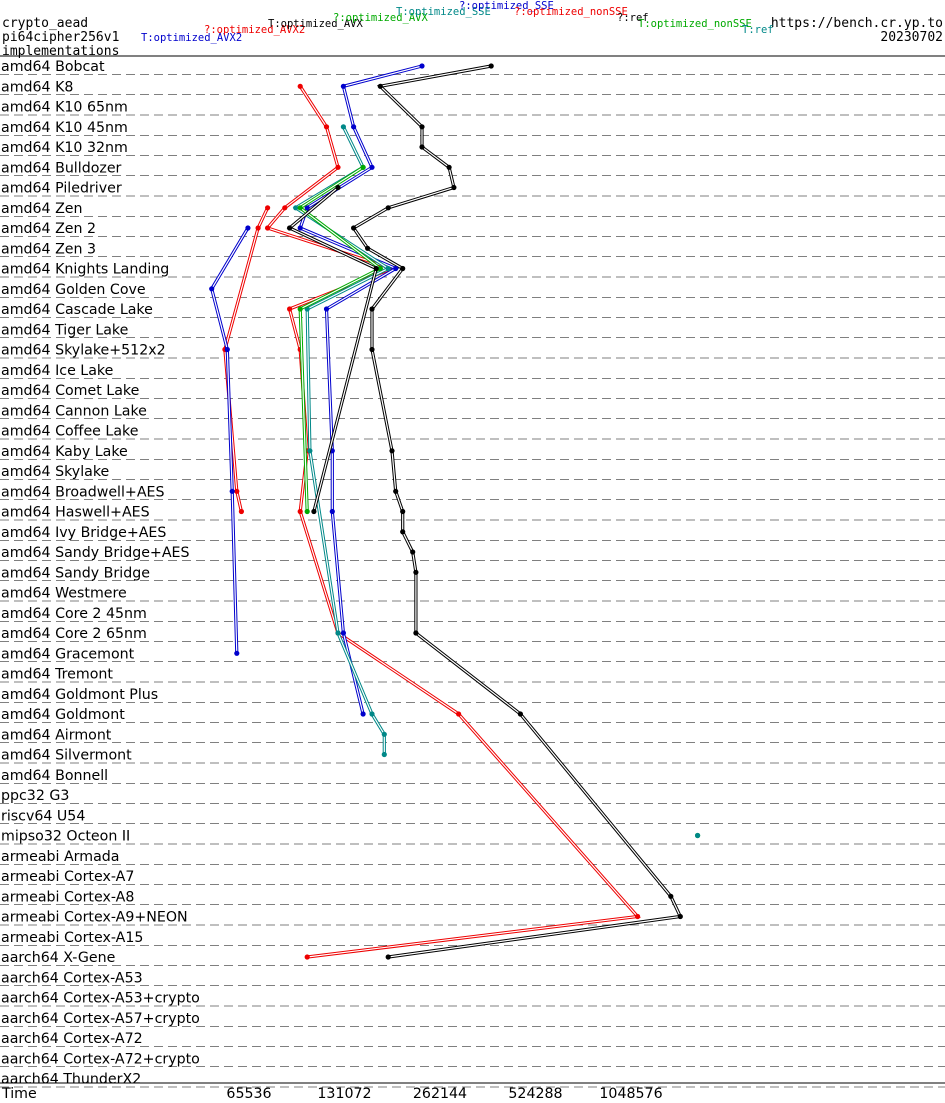  Describe the element at coordinates (403, 268) in the screenshot. I see `data-point-ref-amd64-knights-landing` at that location.